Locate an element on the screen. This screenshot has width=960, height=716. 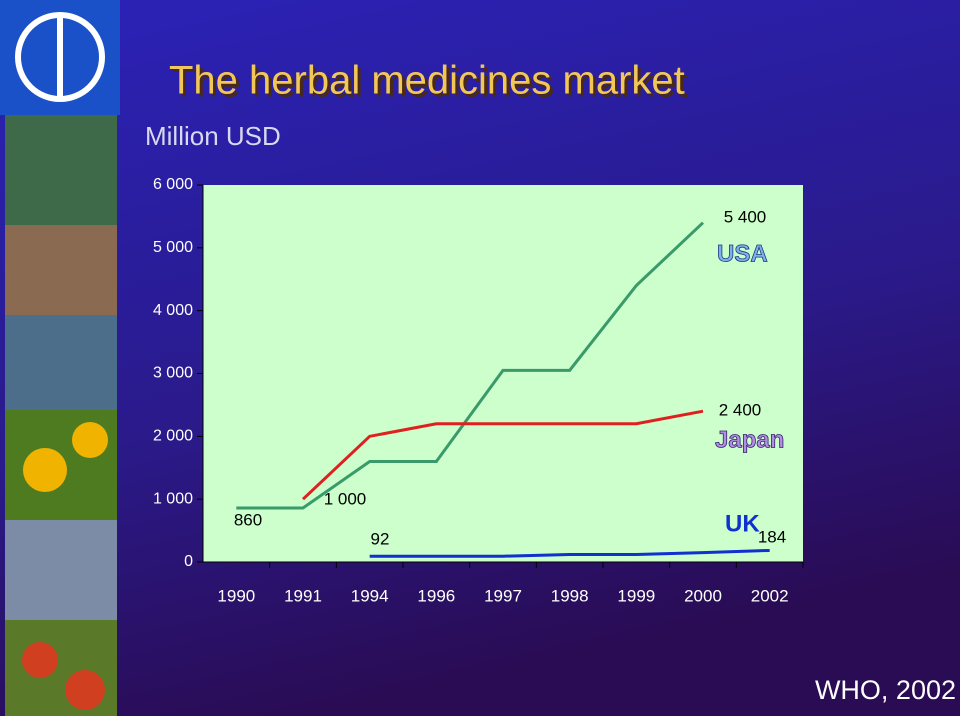
data-label: 92 is located at coordinates (380, 538).